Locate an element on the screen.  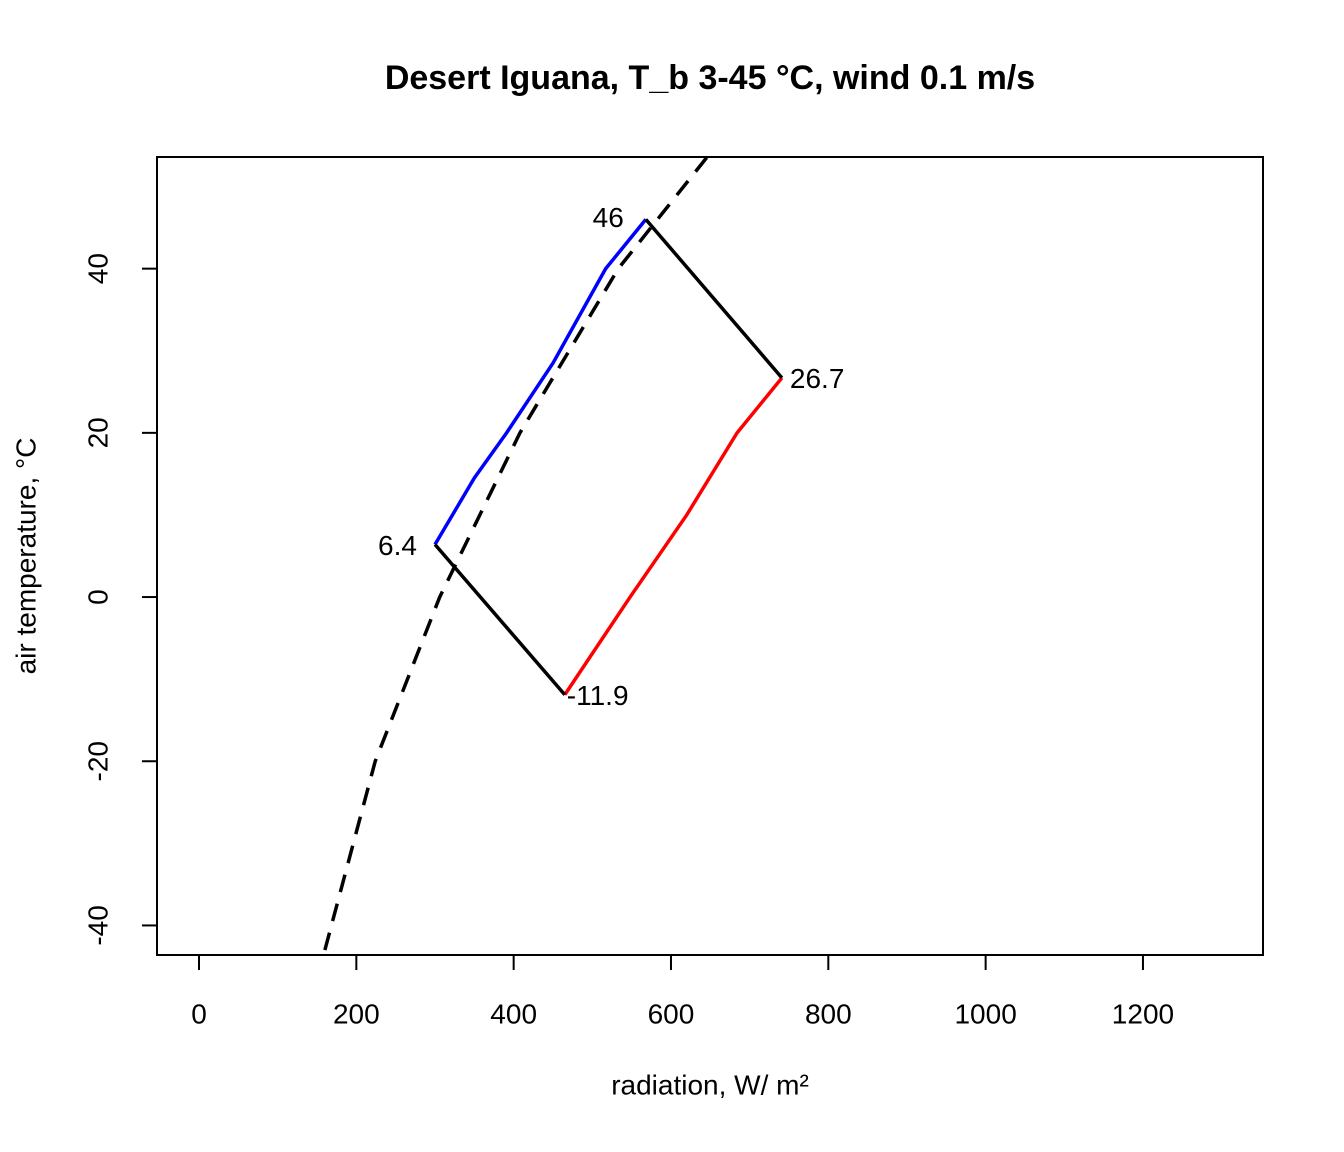
y-tick-label: 40 is located at coordinates (97, 268).